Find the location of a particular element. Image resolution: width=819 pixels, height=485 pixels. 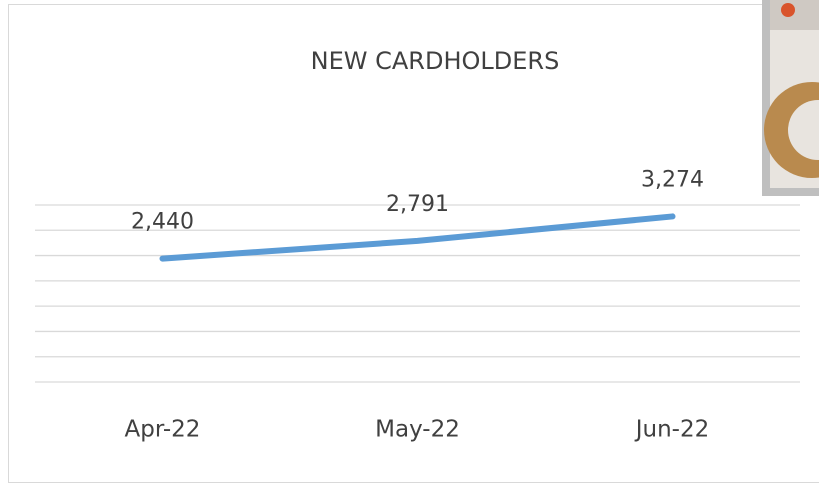

data-label: 2,791 is located at coordinates (417, 204).